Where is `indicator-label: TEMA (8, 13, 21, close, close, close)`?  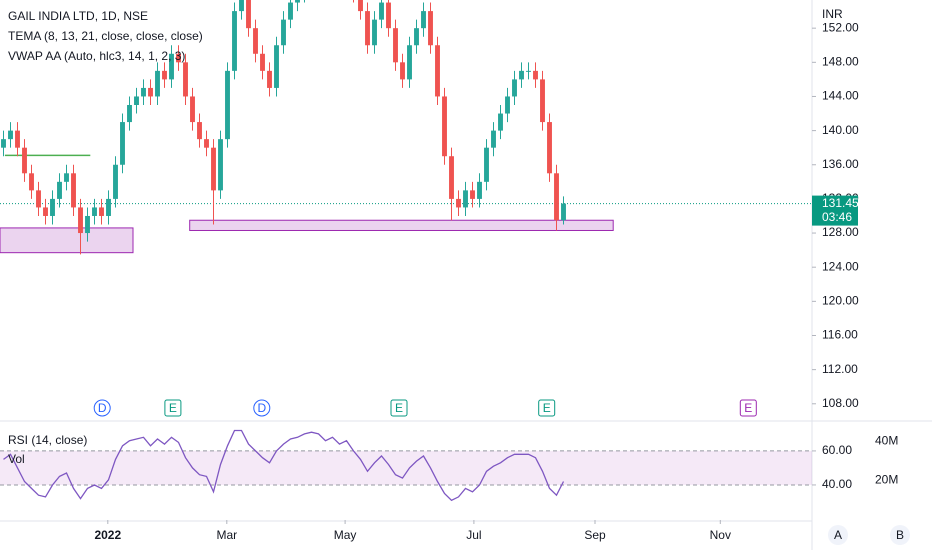
indicator-label: TEMA (8, 13, 21, close, close, close) is located at coordinates (105, 36).